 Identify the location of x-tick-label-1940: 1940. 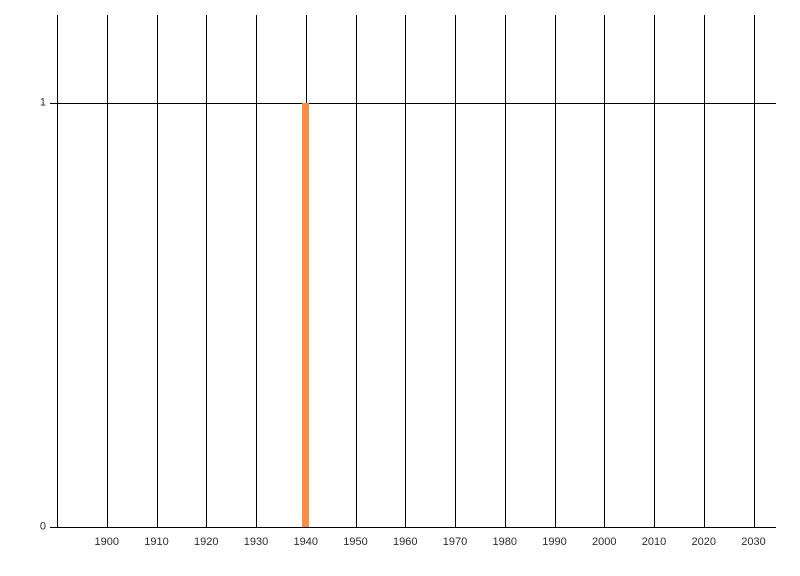
(305, 542).